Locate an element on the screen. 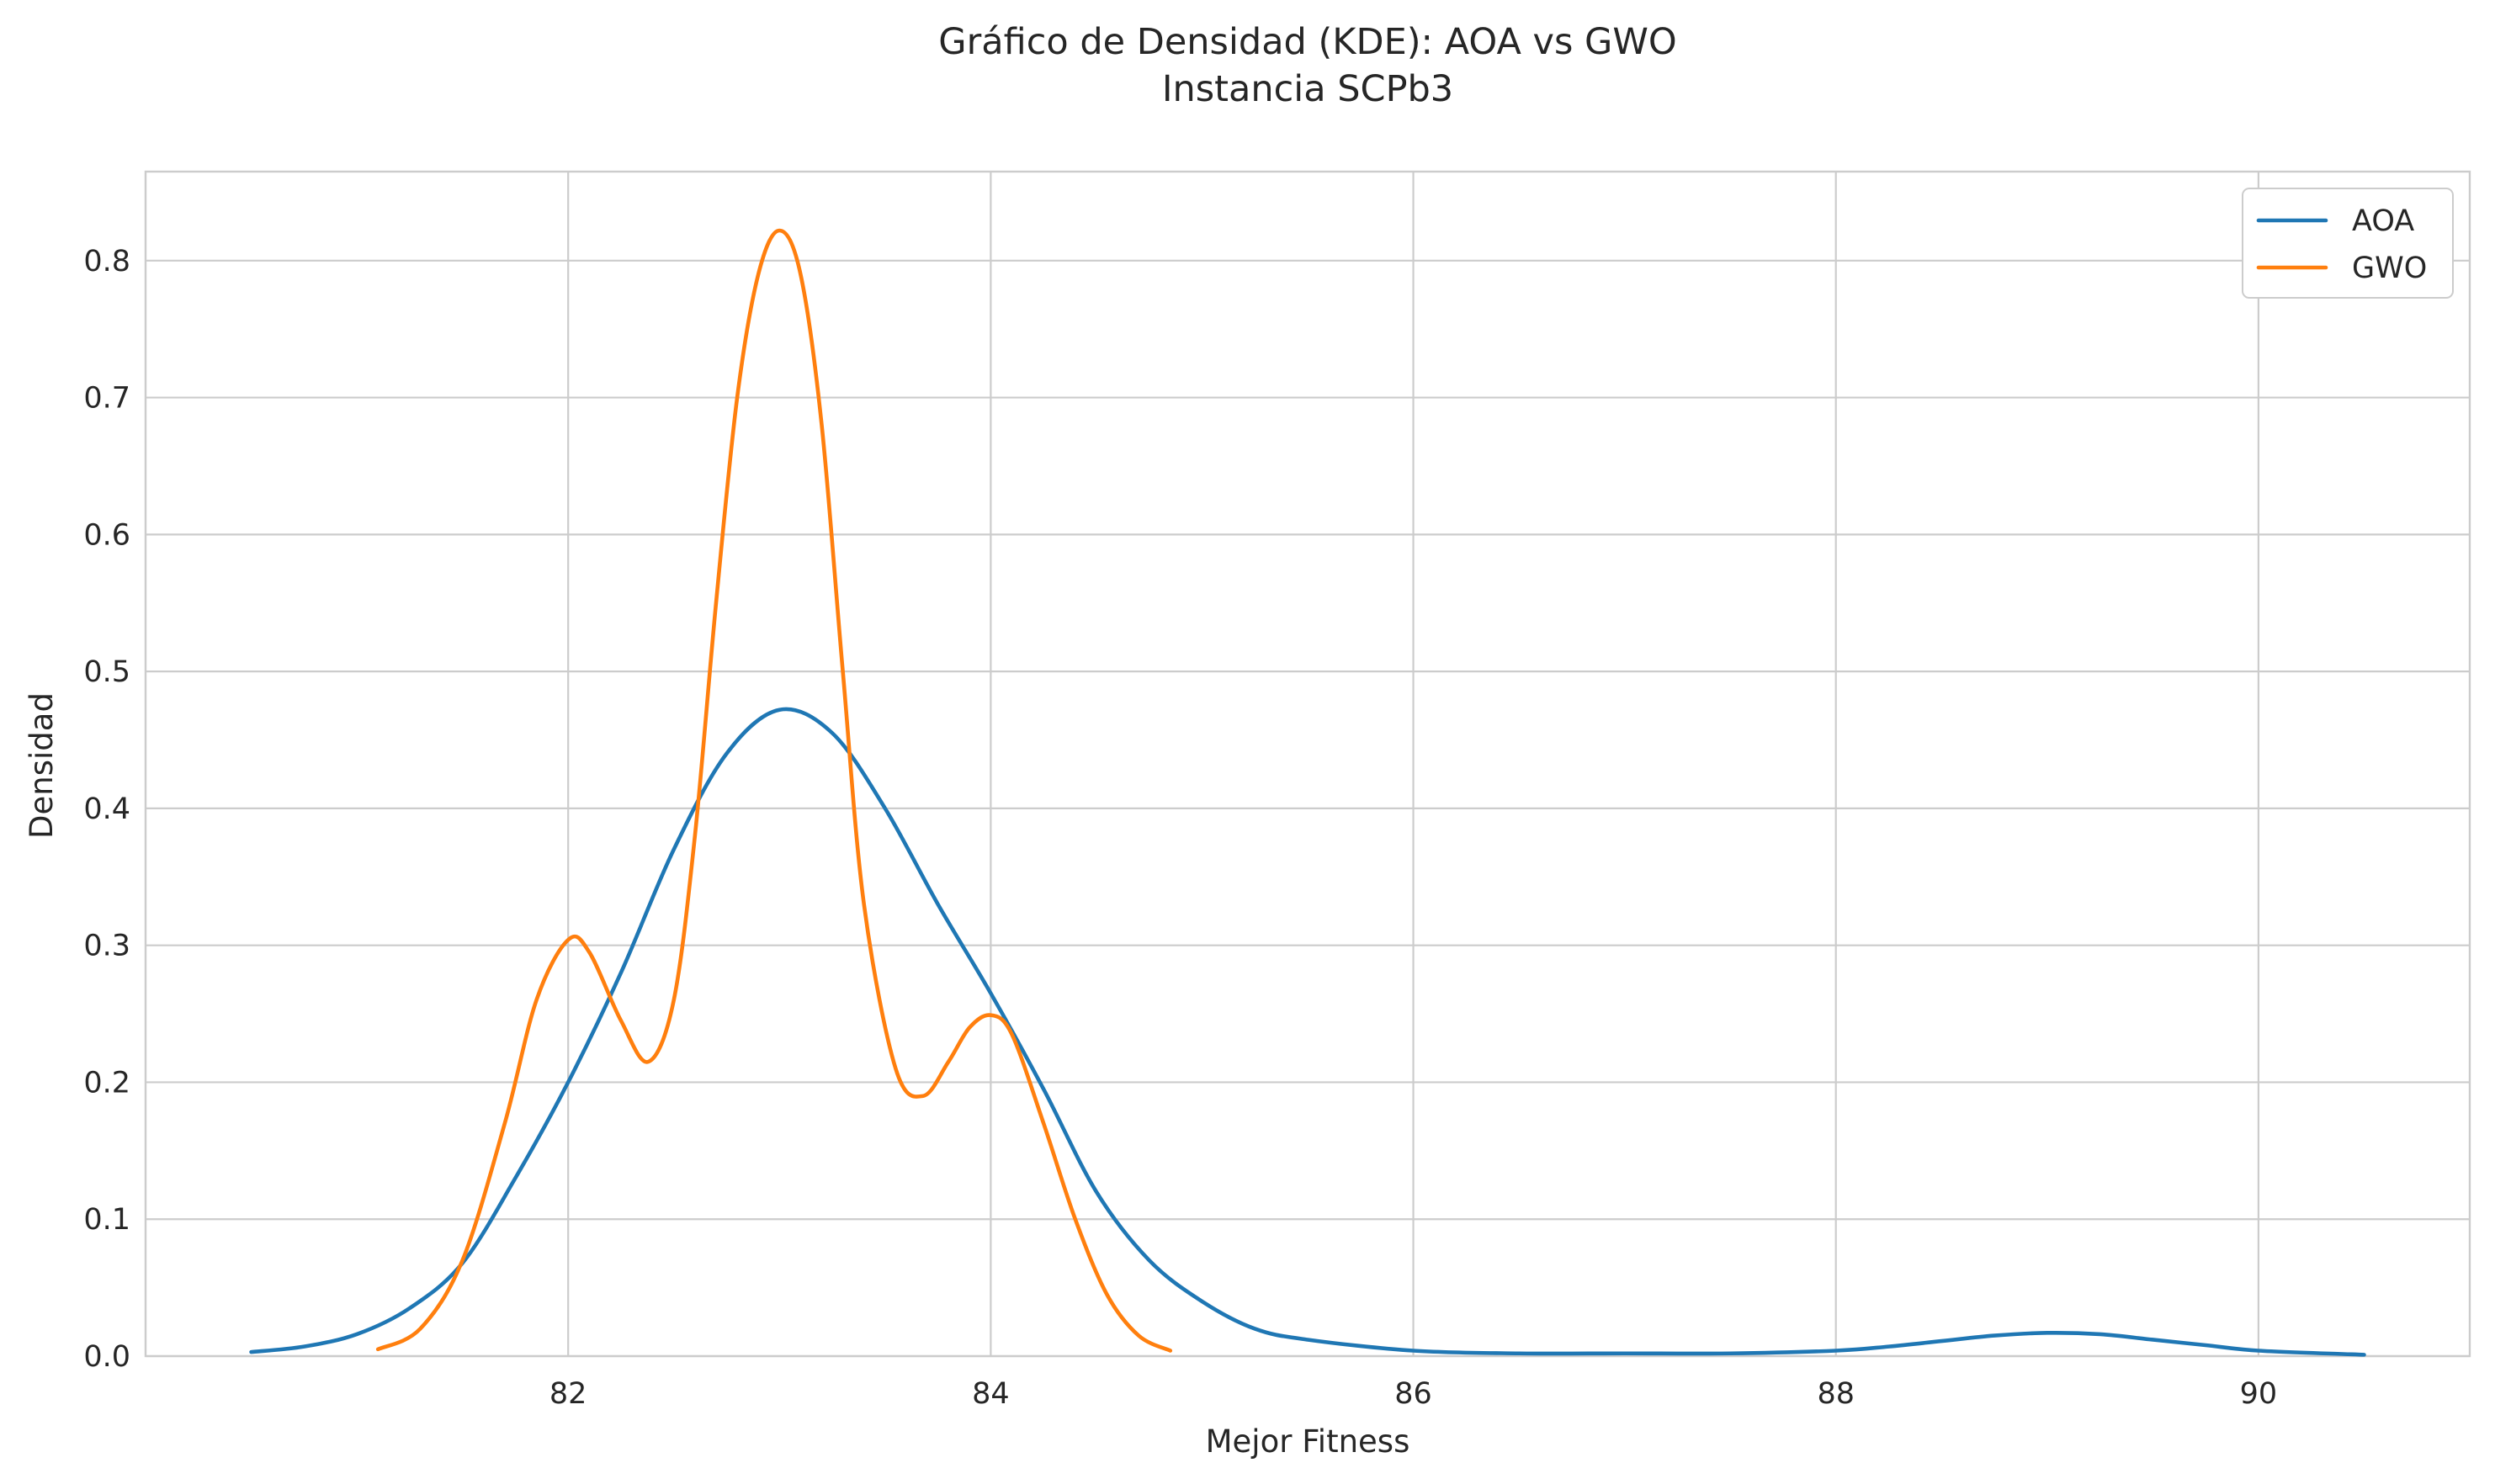  x-tick-label: 88 is located at coordinates (1836, 1394).